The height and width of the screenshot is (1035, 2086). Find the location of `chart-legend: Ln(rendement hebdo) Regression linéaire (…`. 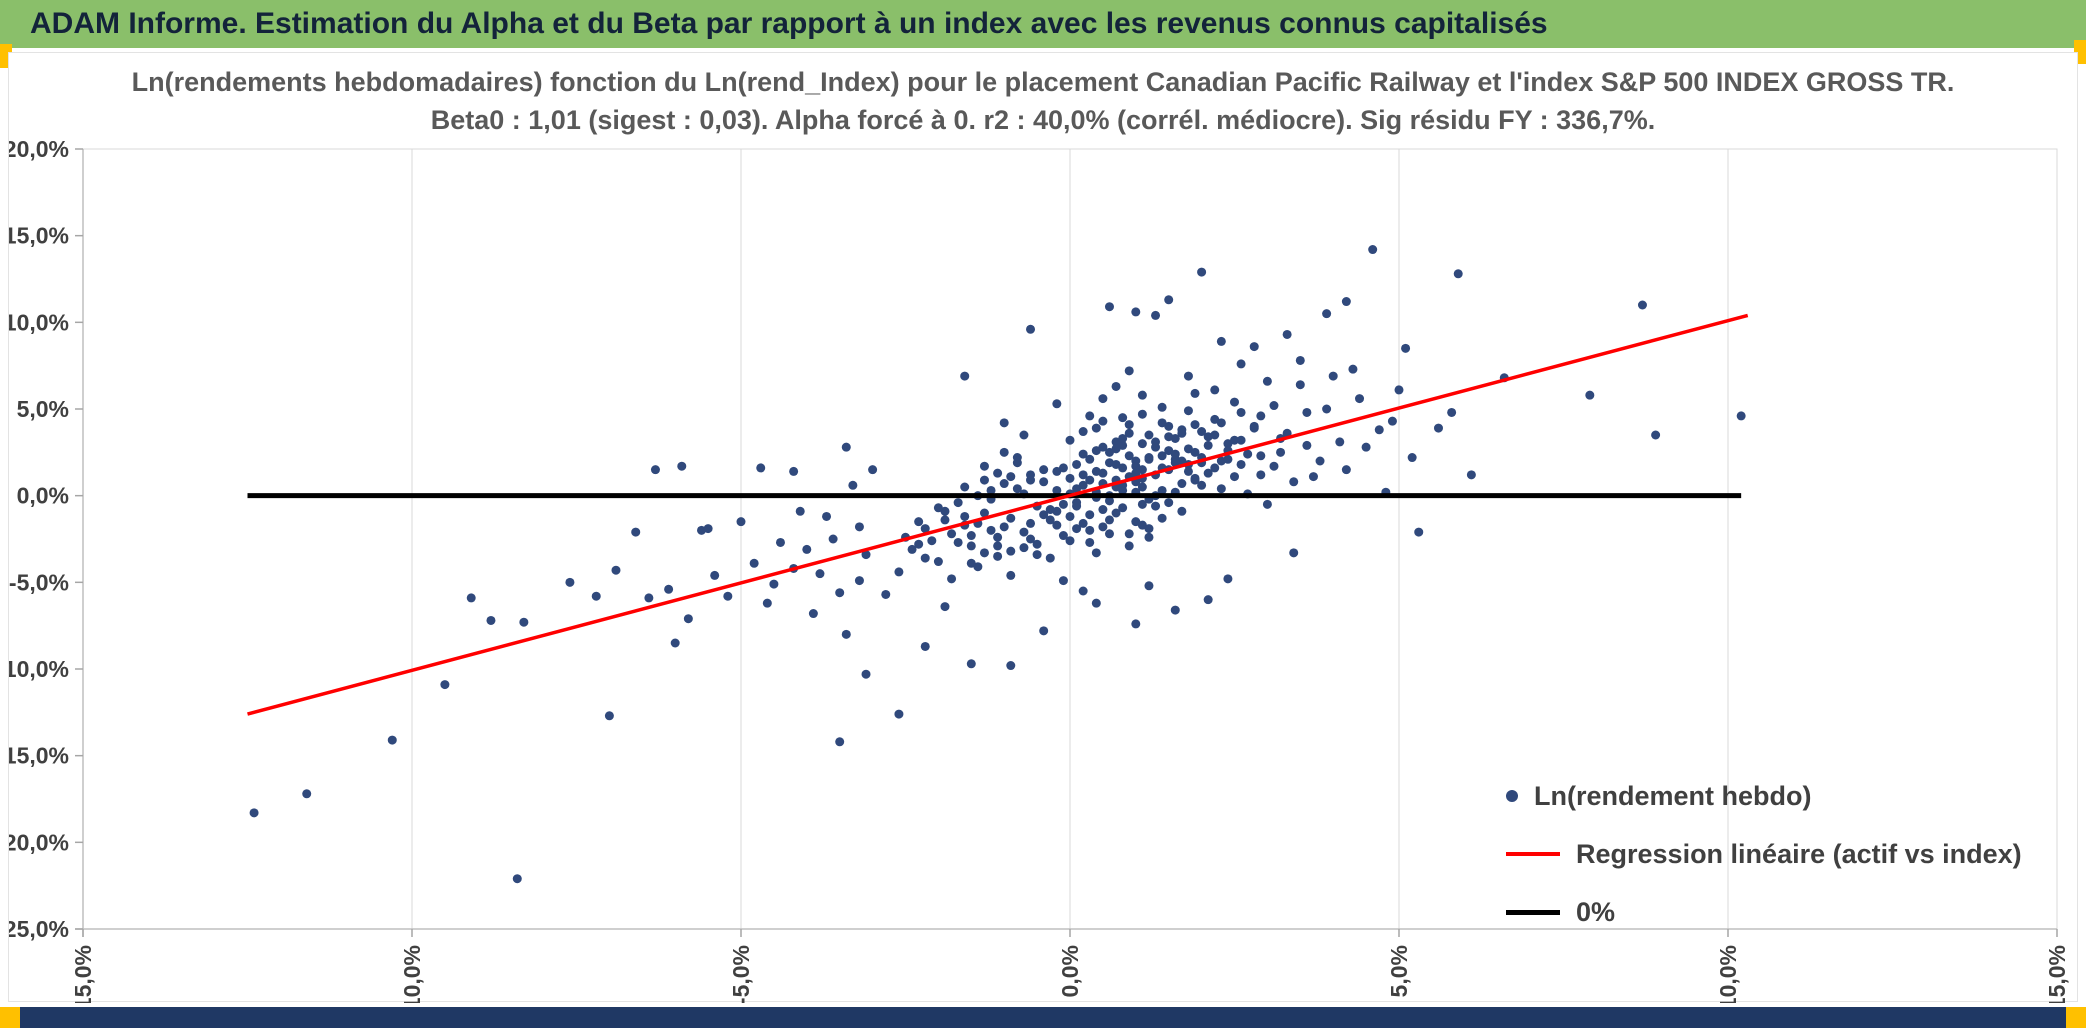

chart-legend: Ln(rendement hebdo) Regression linéaire (… is located at coordinates (1764, 854).